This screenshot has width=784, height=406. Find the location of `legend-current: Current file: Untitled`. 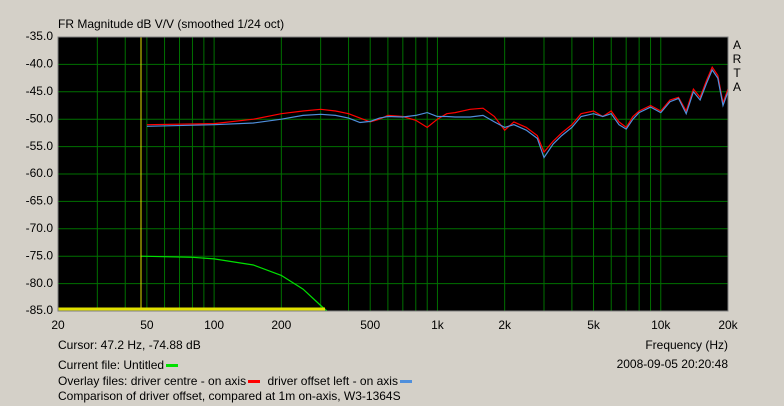

legend-current: Current file: Untitled is located at coordinates (120, 365).